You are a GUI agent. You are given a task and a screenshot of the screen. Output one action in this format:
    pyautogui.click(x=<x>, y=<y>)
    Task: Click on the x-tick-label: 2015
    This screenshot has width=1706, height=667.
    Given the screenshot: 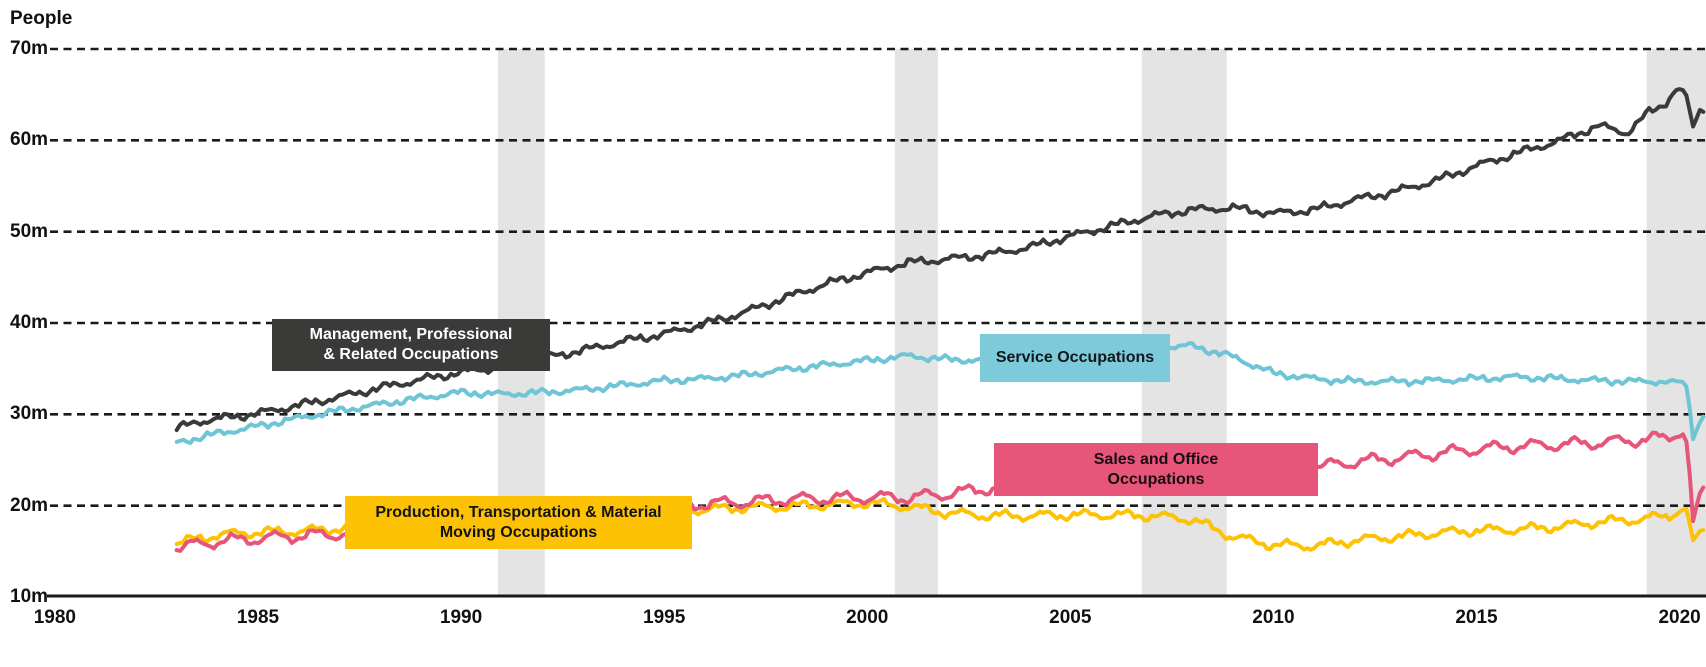 What is the action you would take?
    pyautogui.click(x=1476, y=617)
    